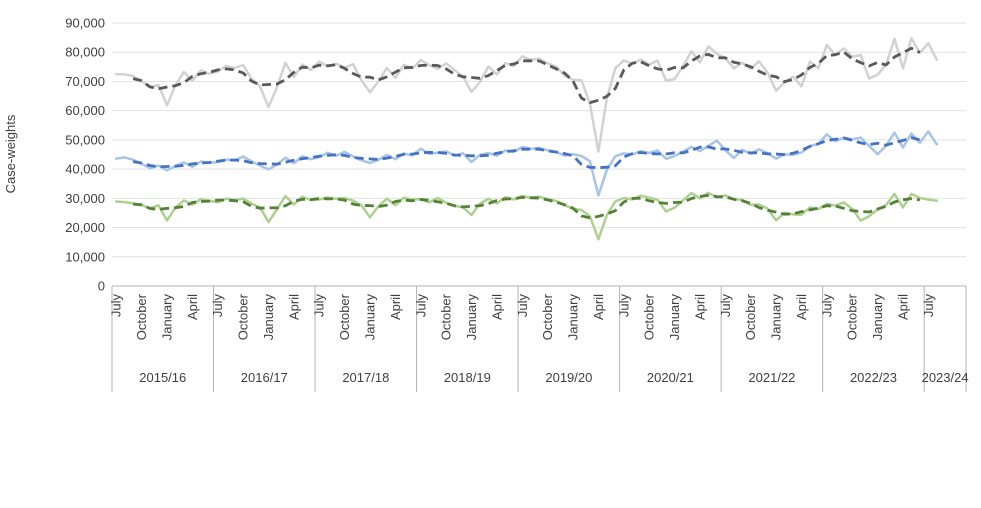 The width and height of the screenshot is (981, 508). I want to click on x-year-label: 2023/24, so click(945, 377).